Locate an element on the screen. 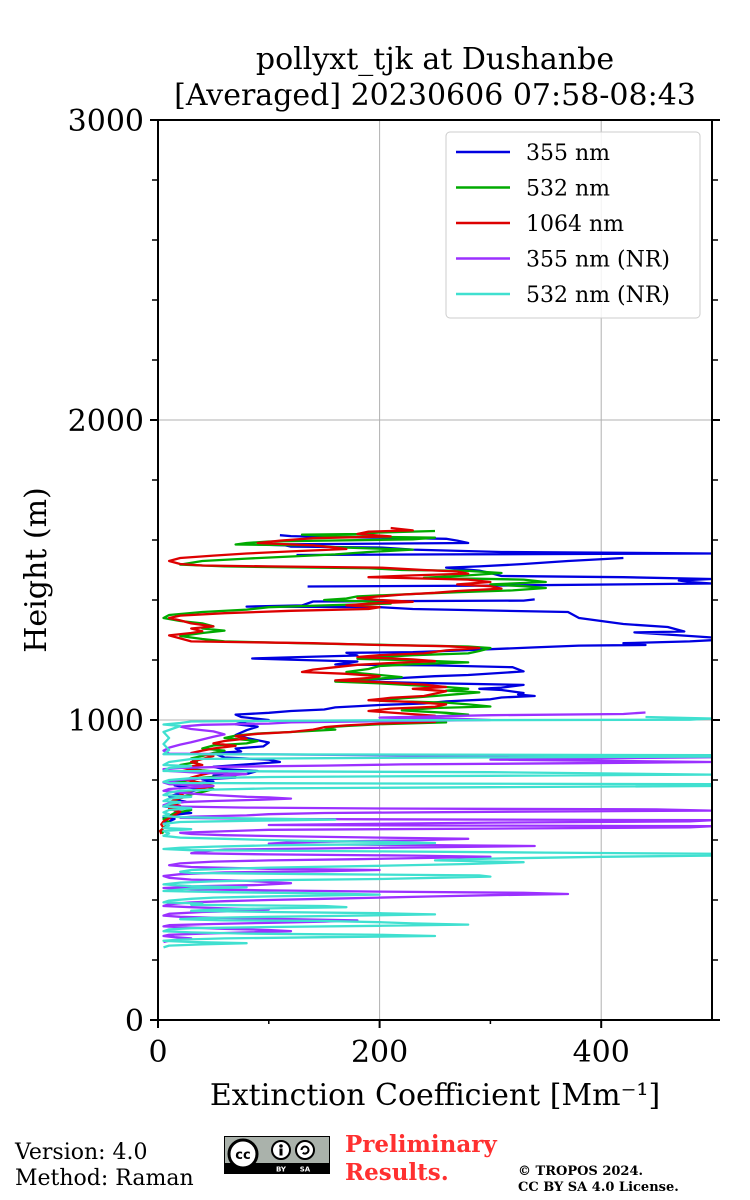  y-tick-label: 2000 is located at coordinates (106, 421).